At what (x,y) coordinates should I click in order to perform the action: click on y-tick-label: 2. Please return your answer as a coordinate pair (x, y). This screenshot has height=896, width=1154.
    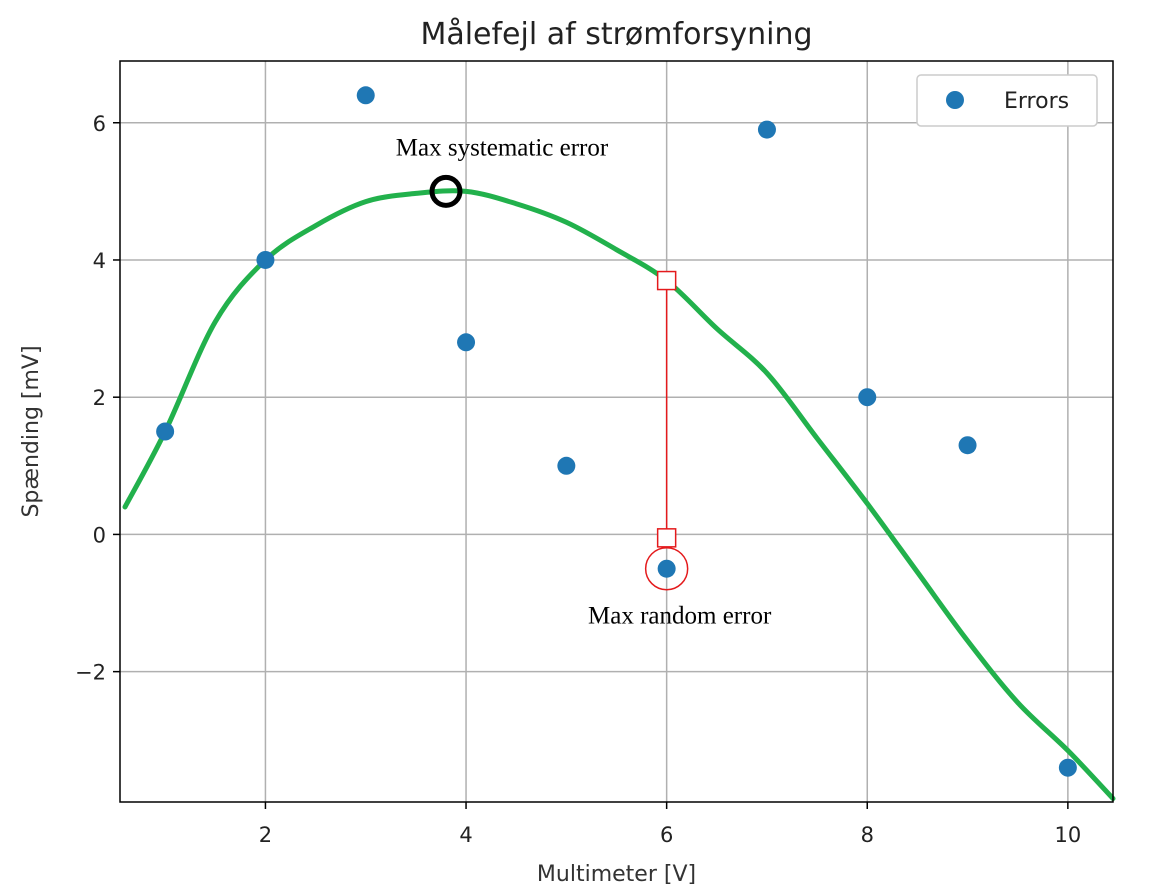
    Looking at the image, I should click on (99, 398).